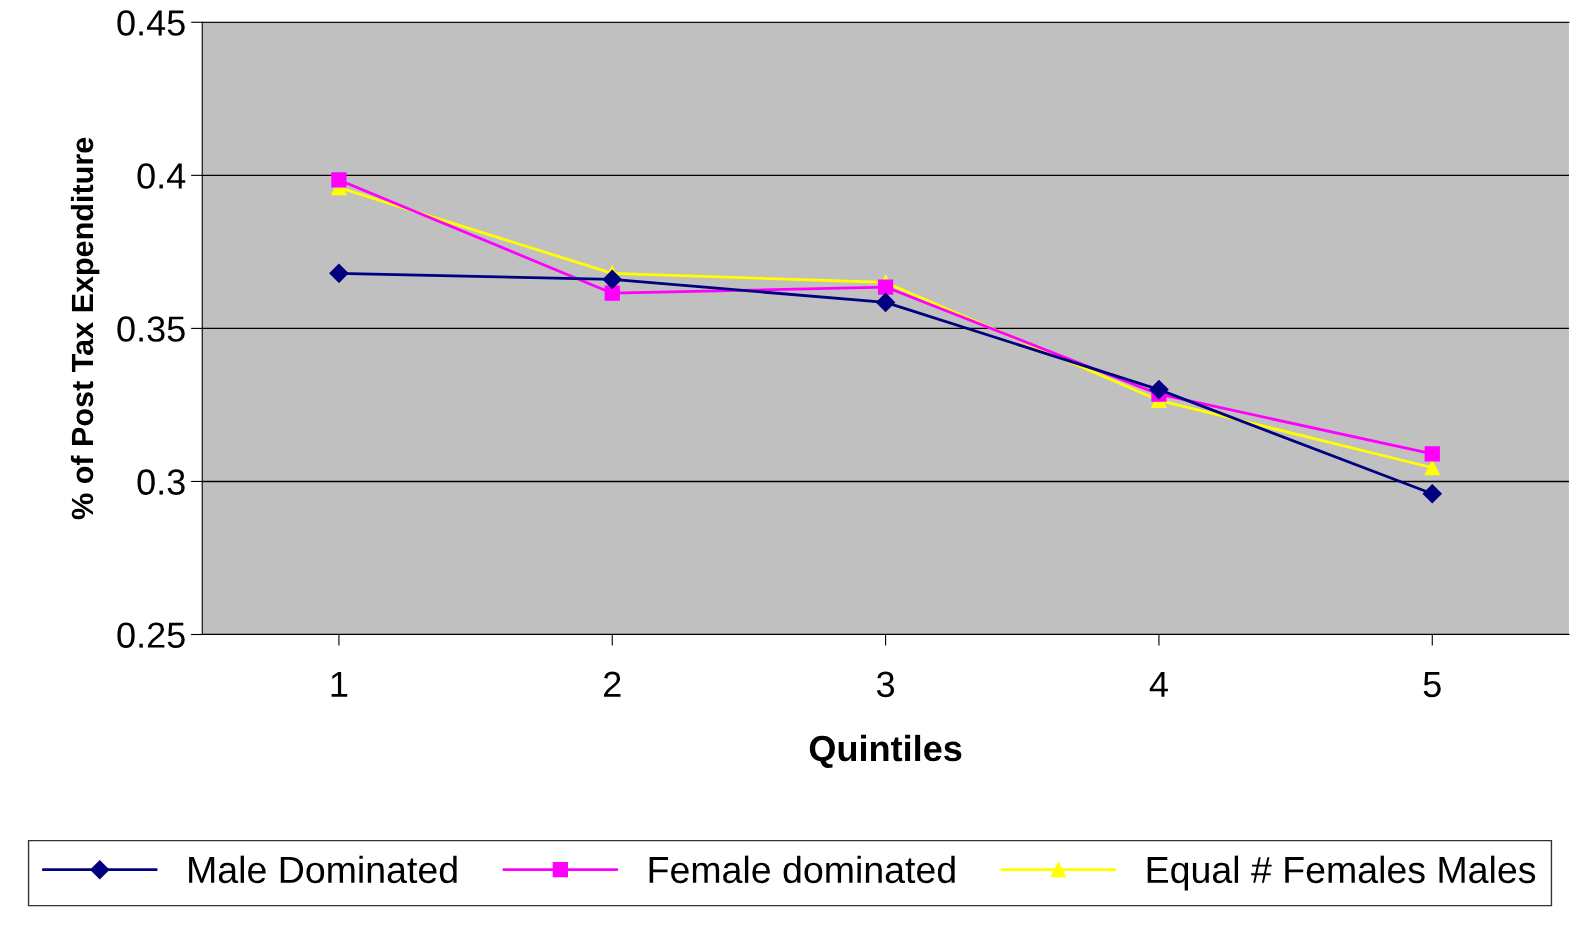 The width and height of the screenshot is (1580, 929). I want to click on x-tick-label: 1, so click(339, 684).